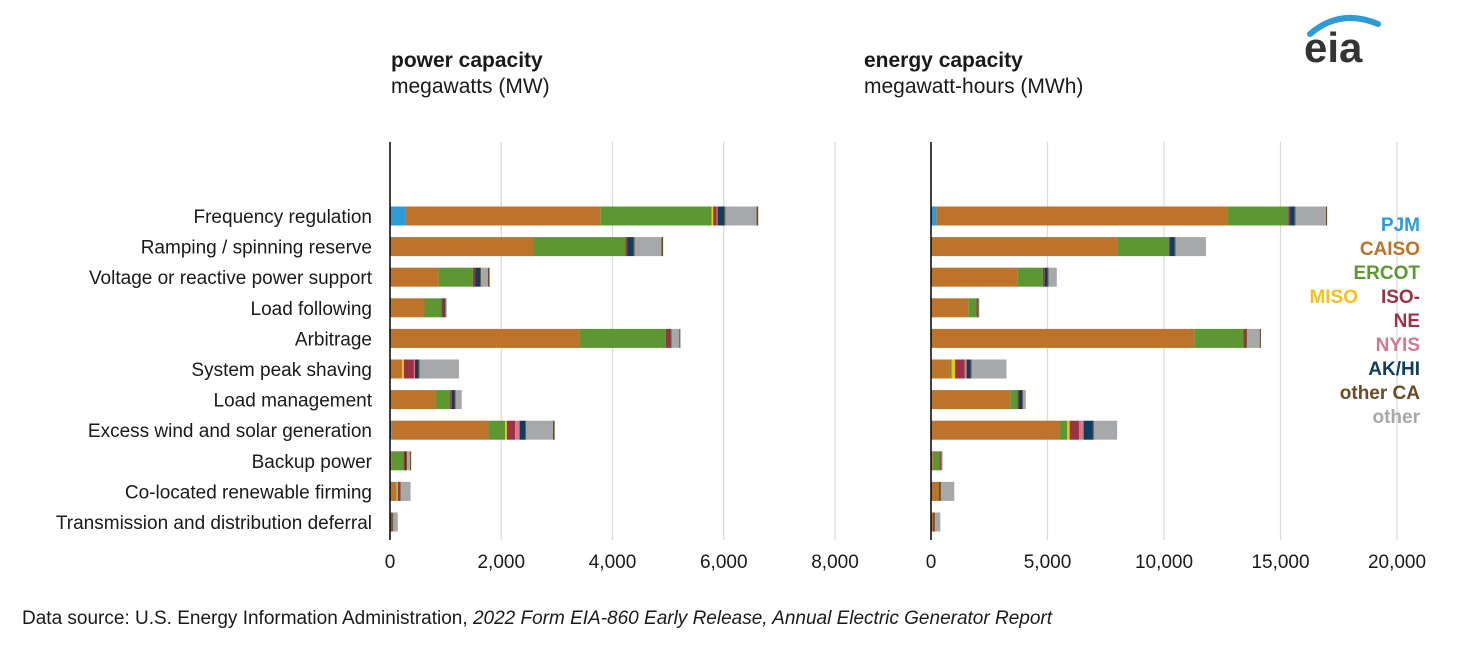 The width and height of the screenshot is (1480, 662). Describe the element at coordinates (214, 523) in the screenshot. I see `category-label: Transmission and distribution deferral` at that location.